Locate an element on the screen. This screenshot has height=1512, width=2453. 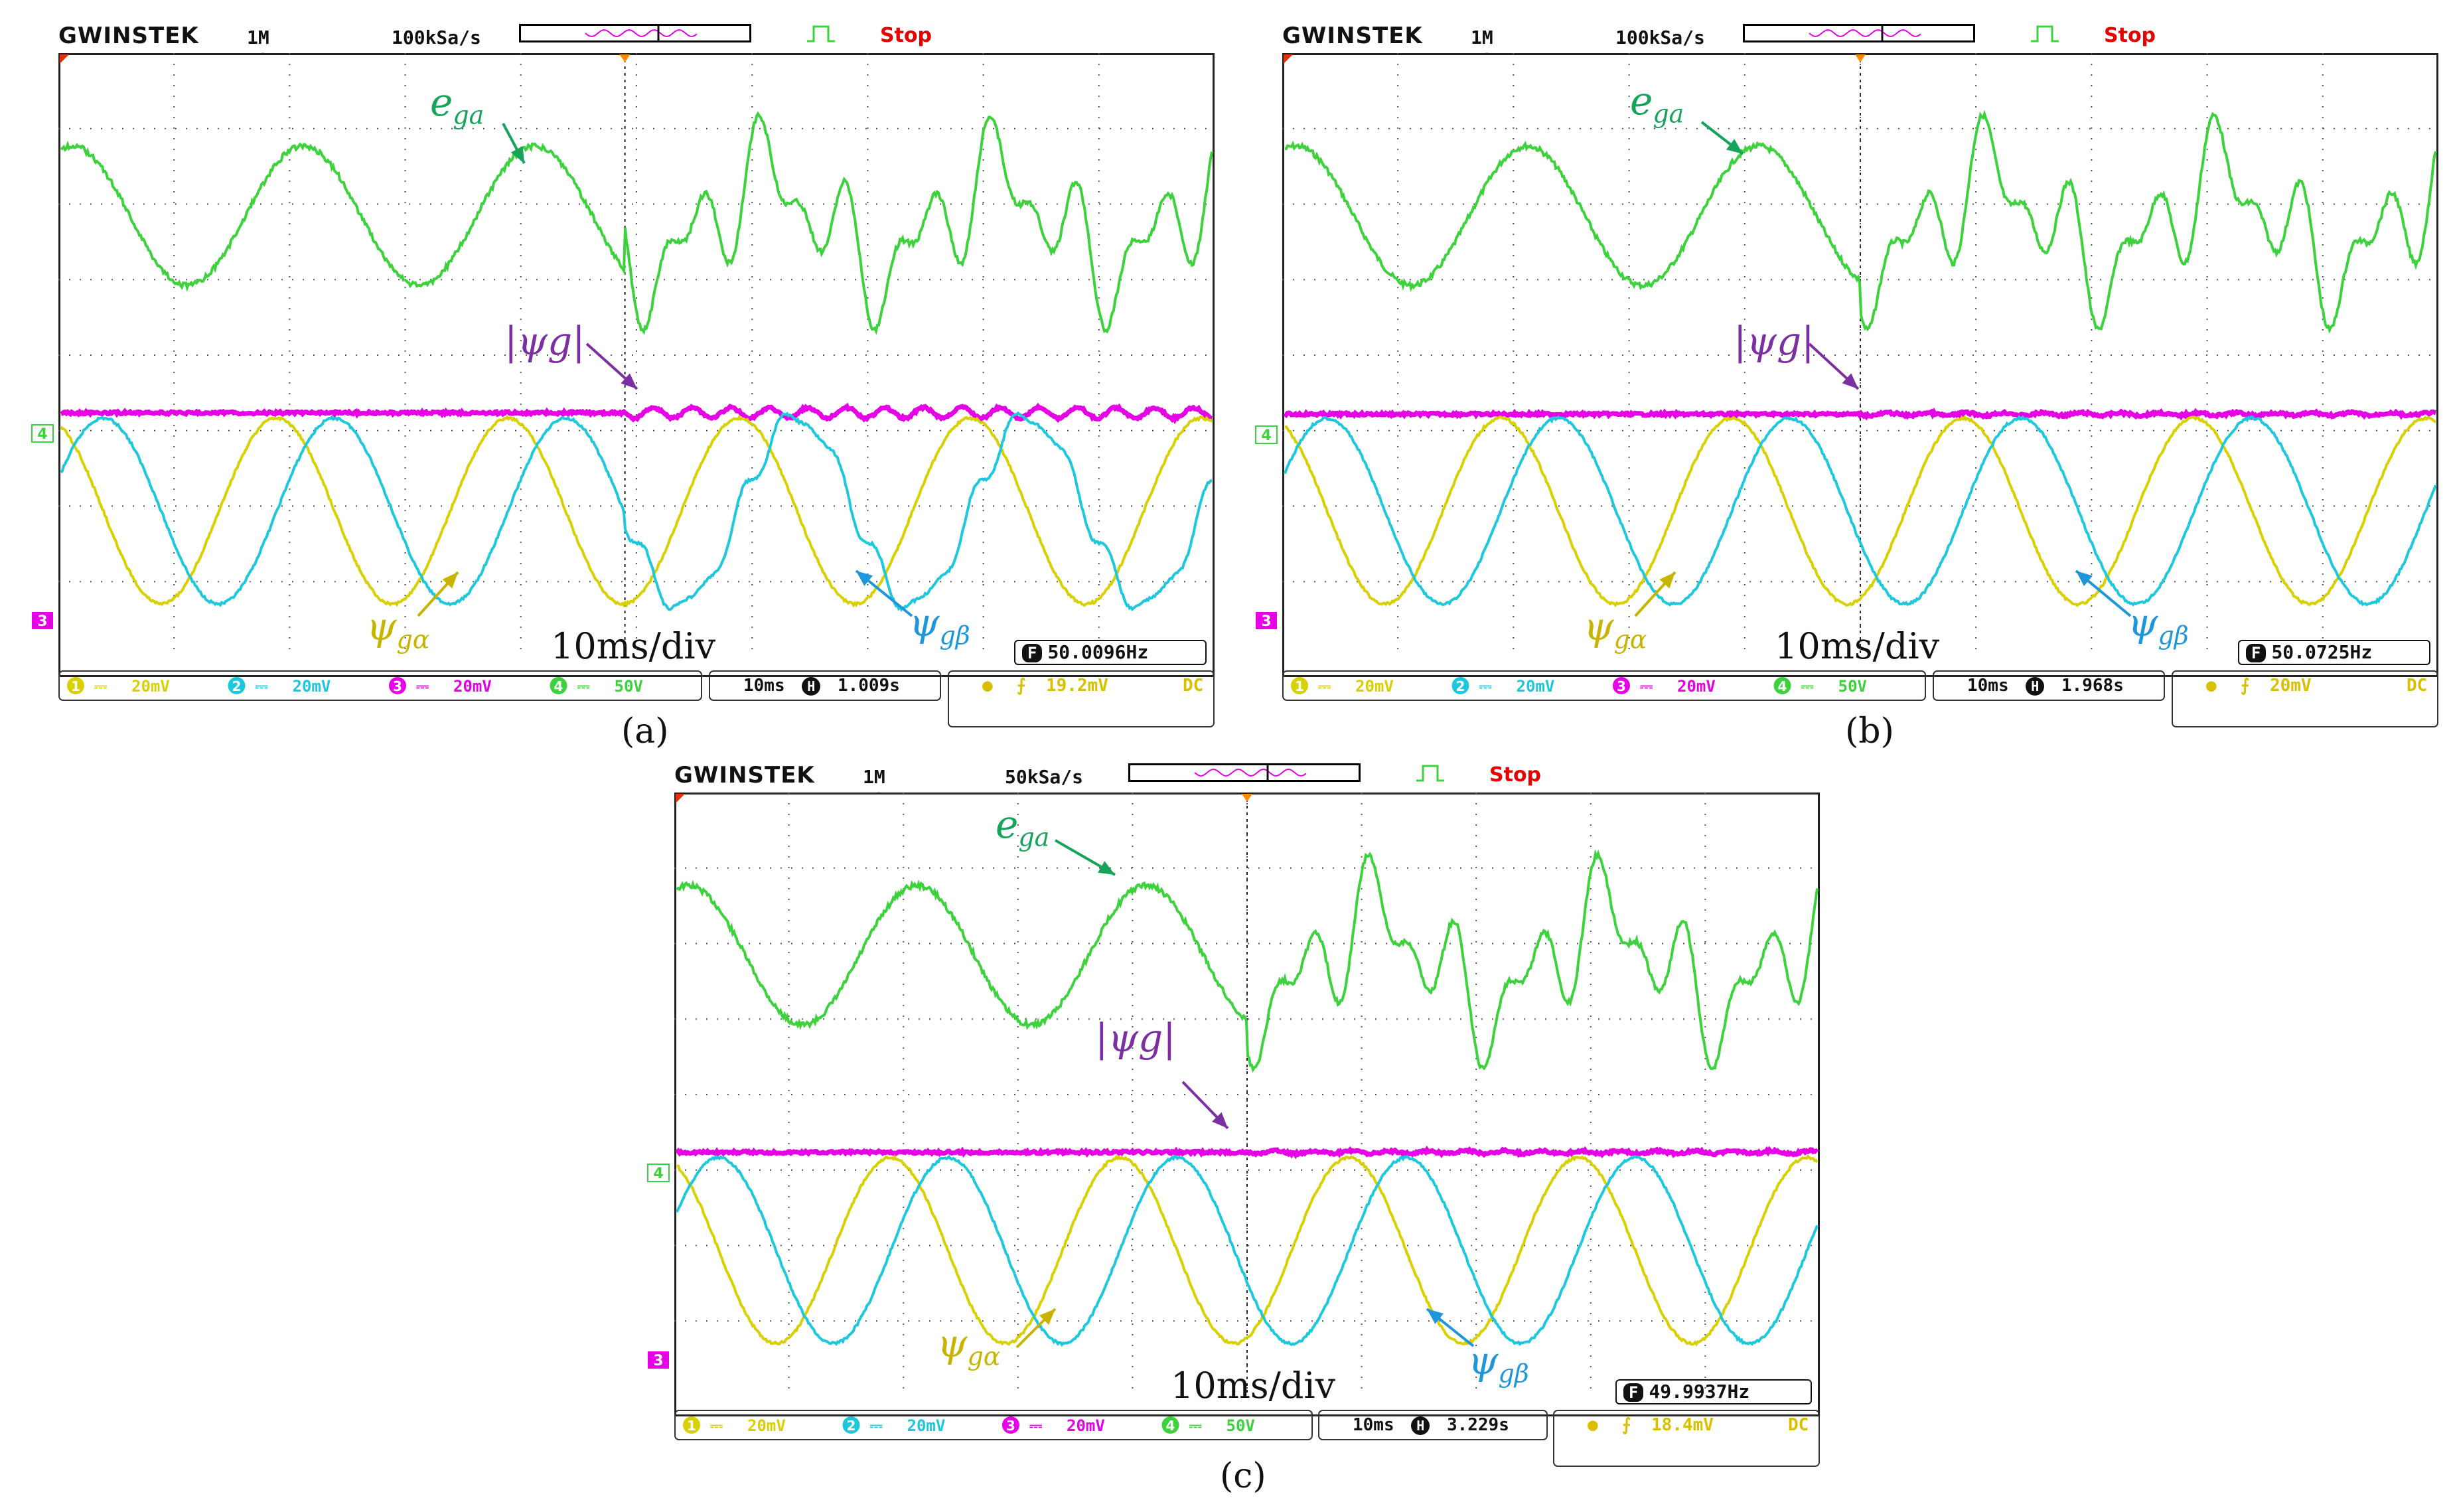
frequency-readout: F 49.9937Hz is located at coordinates (1713, 1391).